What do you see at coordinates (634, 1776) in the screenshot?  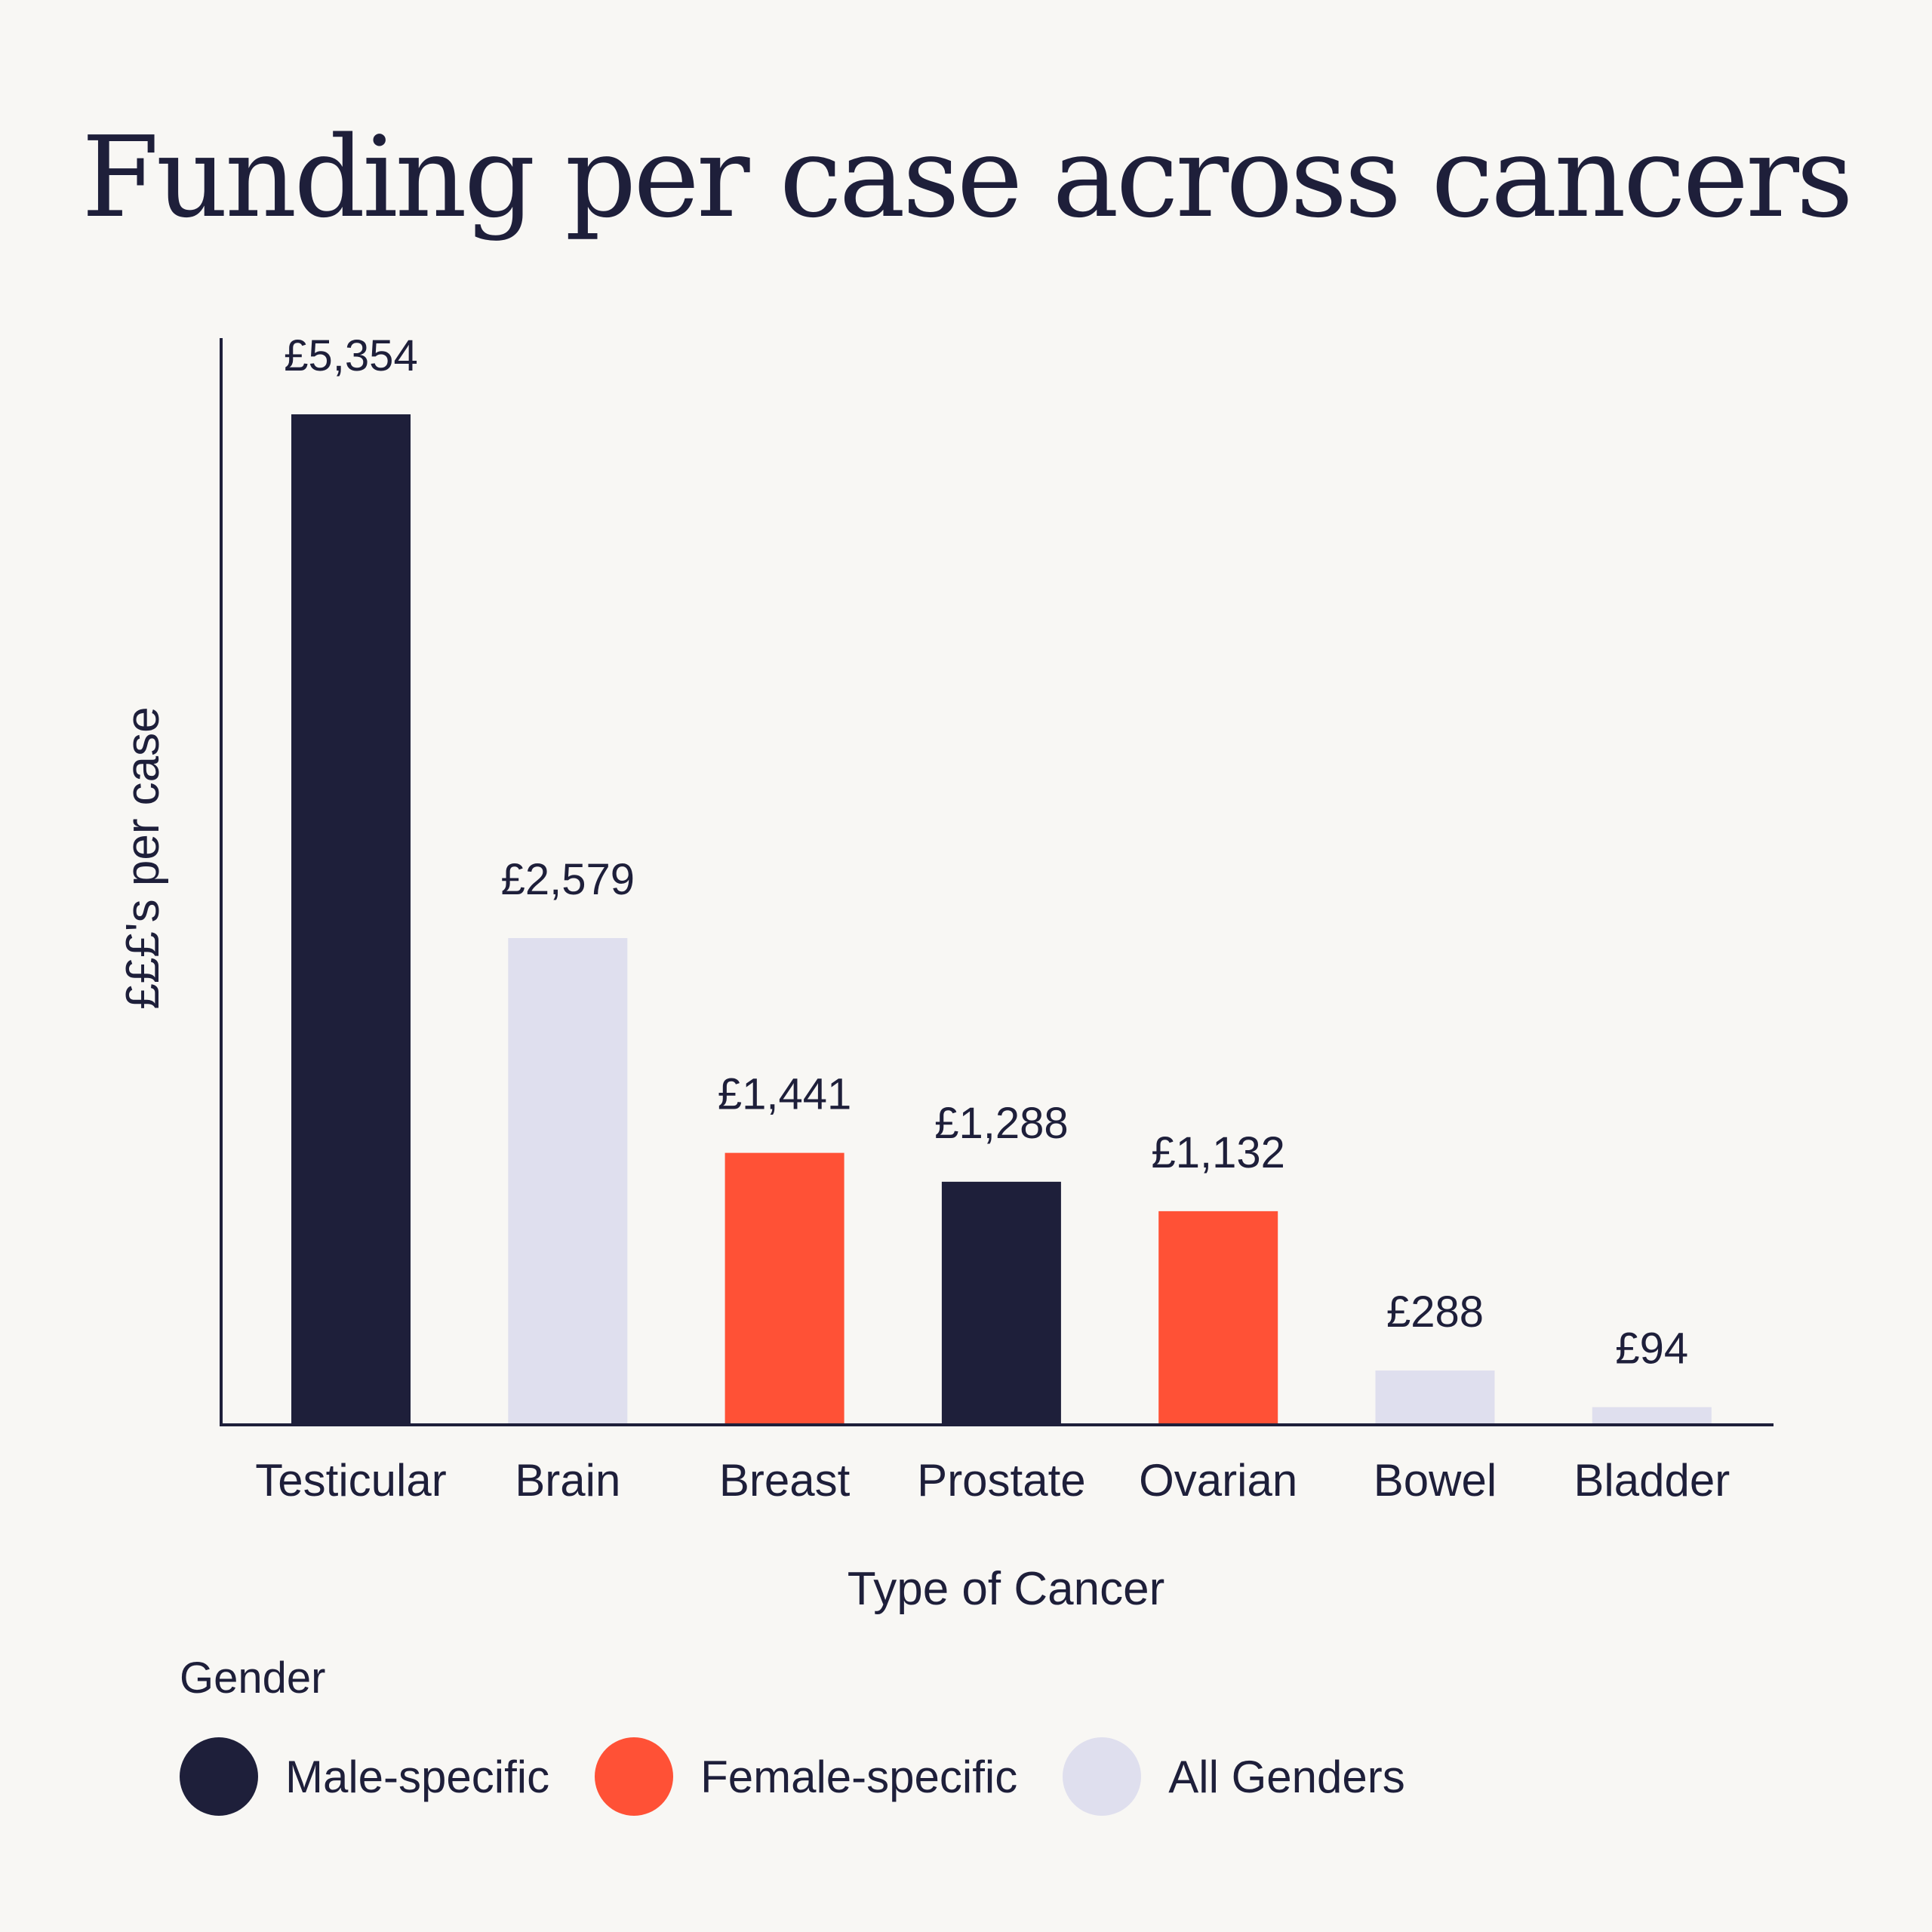 I see `legend-swatch-female` at bounding box center [634, 1776].